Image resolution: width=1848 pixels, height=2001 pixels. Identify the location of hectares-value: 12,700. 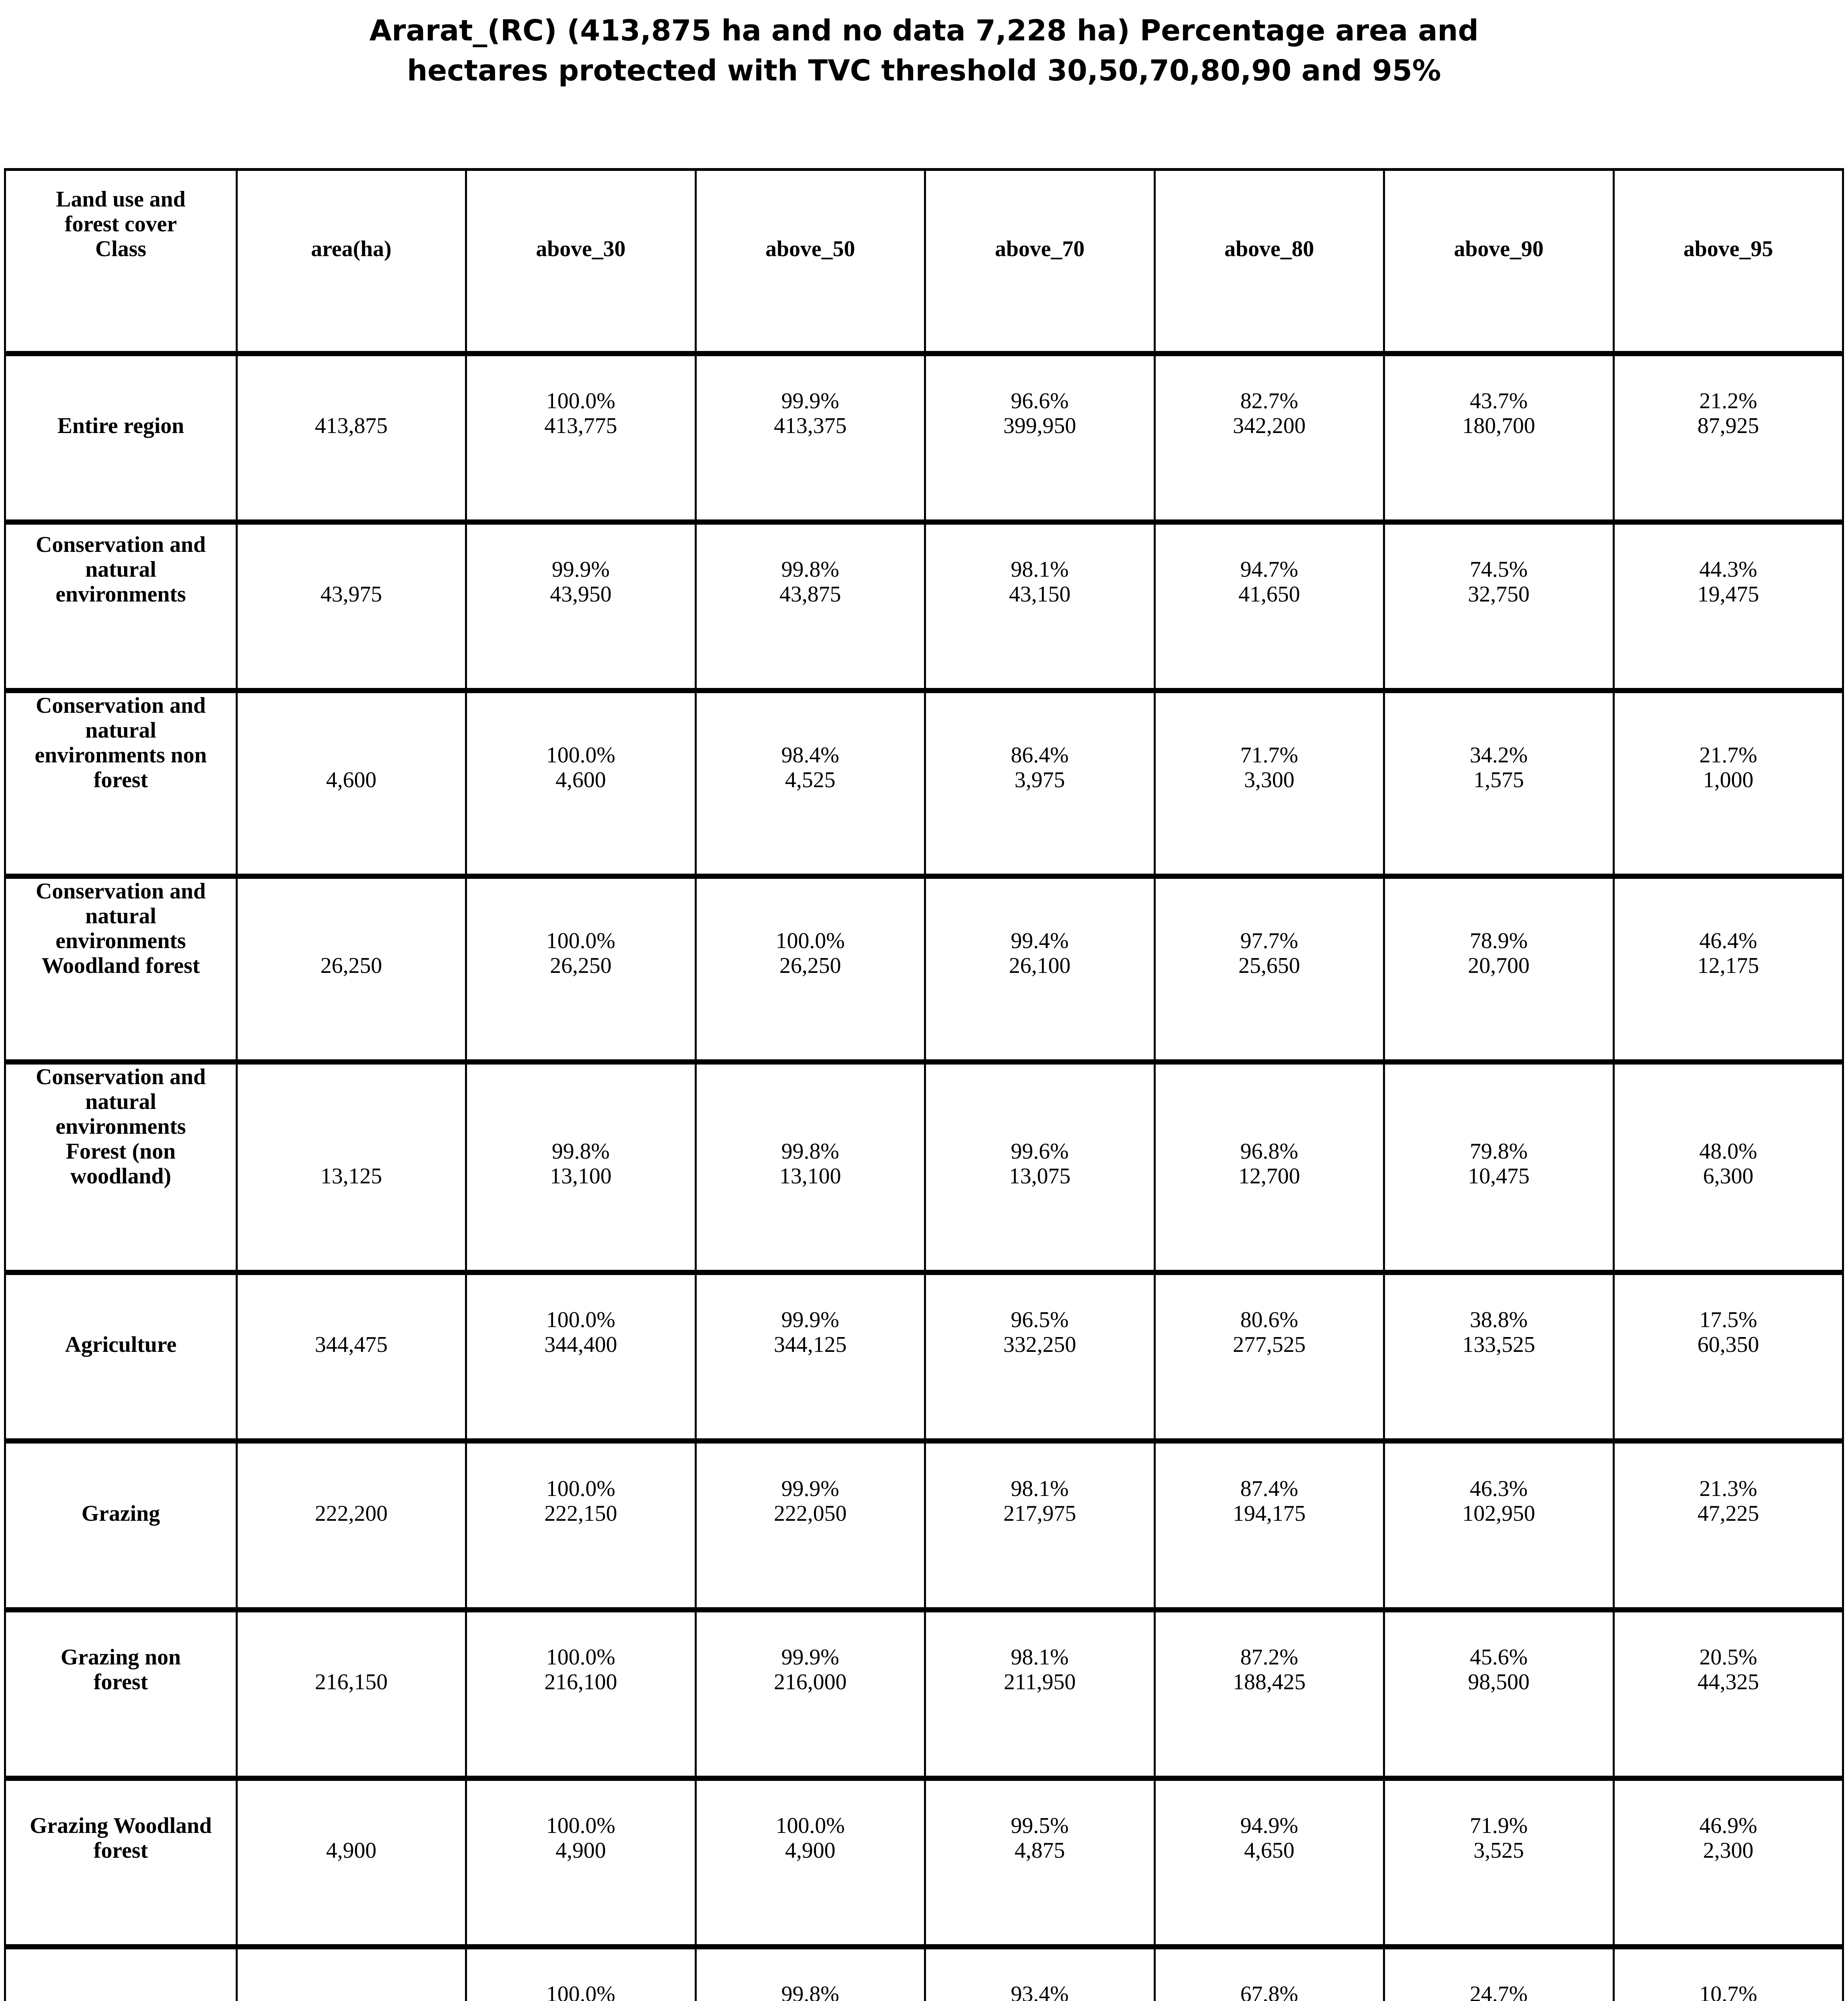
(1269, 1176).